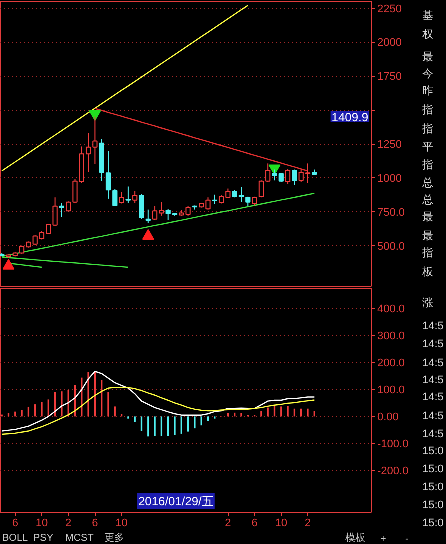 This screenshot has width=446, height=544. What do you see at coordinates (428, 148) in the screenshot?
I see `text: 平` at bounding box center [428, 148].